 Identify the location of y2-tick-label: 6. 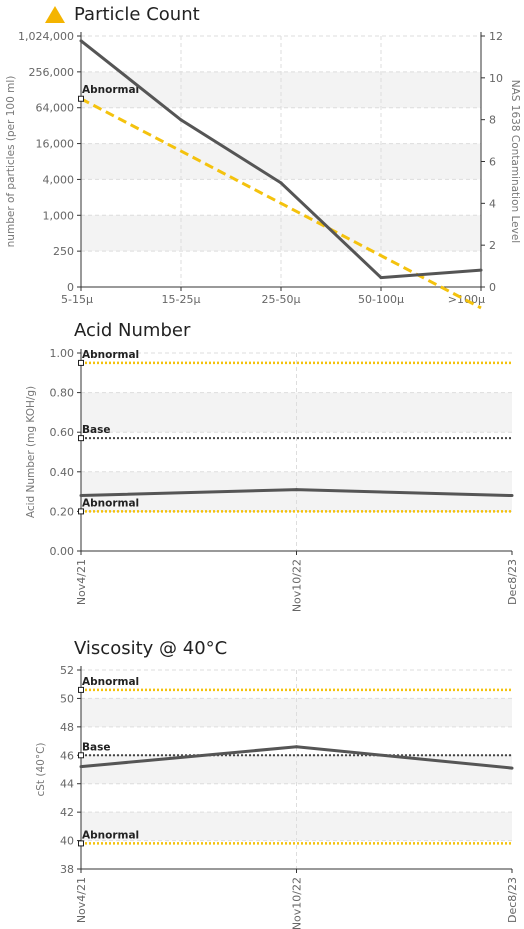
(492, 162).